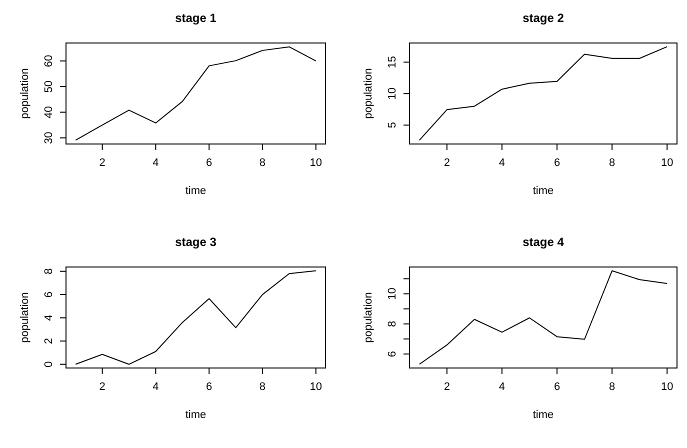  What do you see at coordinates (49, 138) in the screenshot?
I see `y-tick-label: 30` at bounding box center [49, 138].